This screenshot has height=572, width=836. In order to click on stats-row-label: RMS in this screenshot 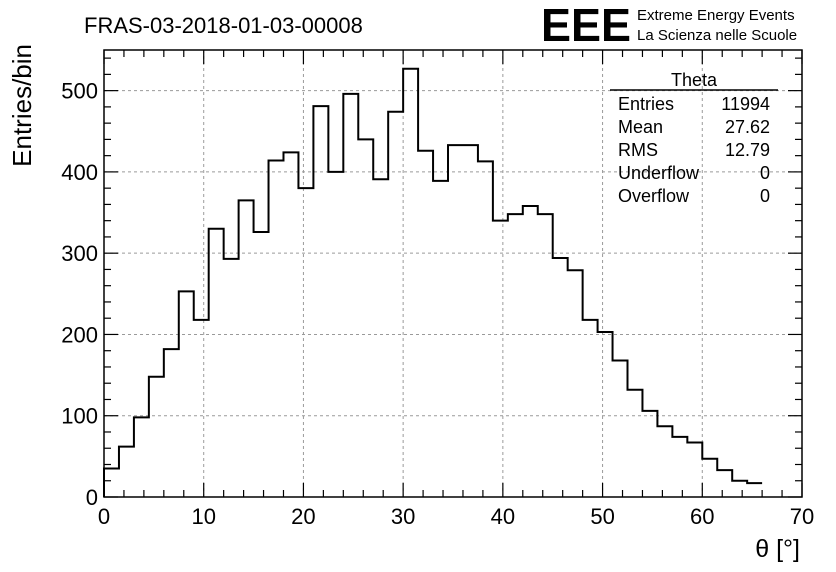, I will do `click(638, 150)`.